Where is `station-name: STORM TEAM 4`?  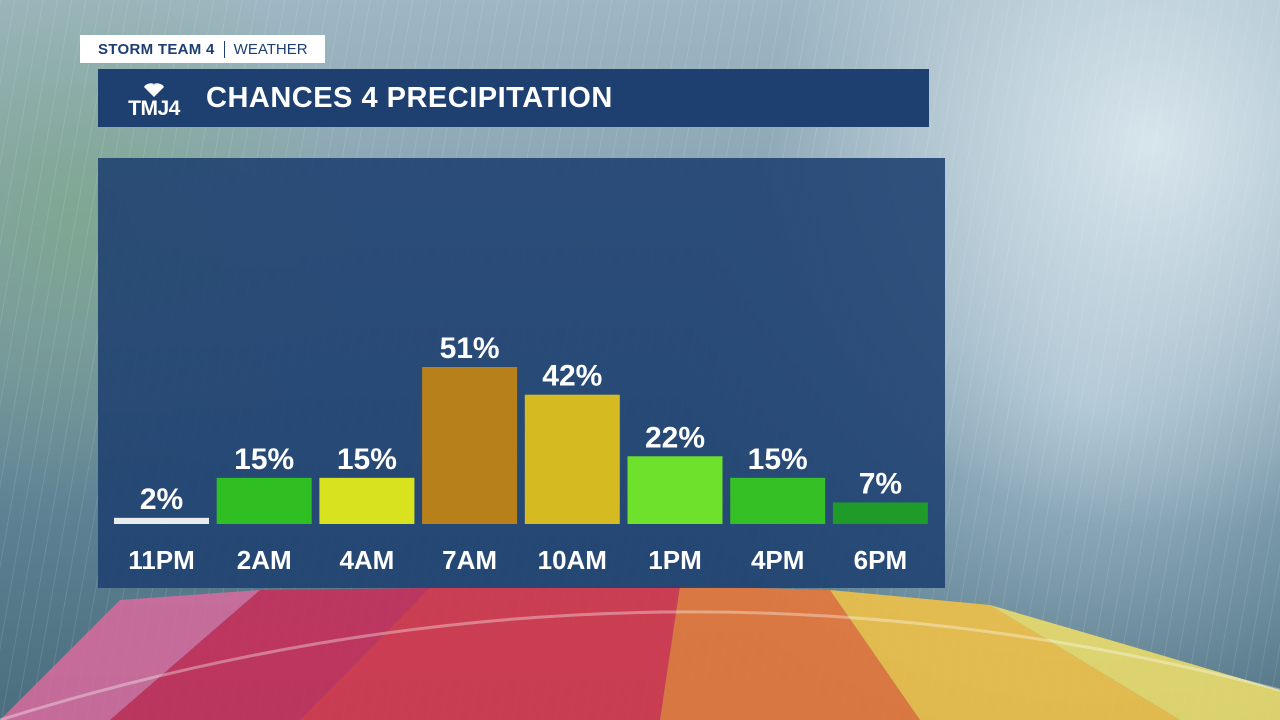
station-name: STORM TEAM 4 is located at coordinates (156, 49).